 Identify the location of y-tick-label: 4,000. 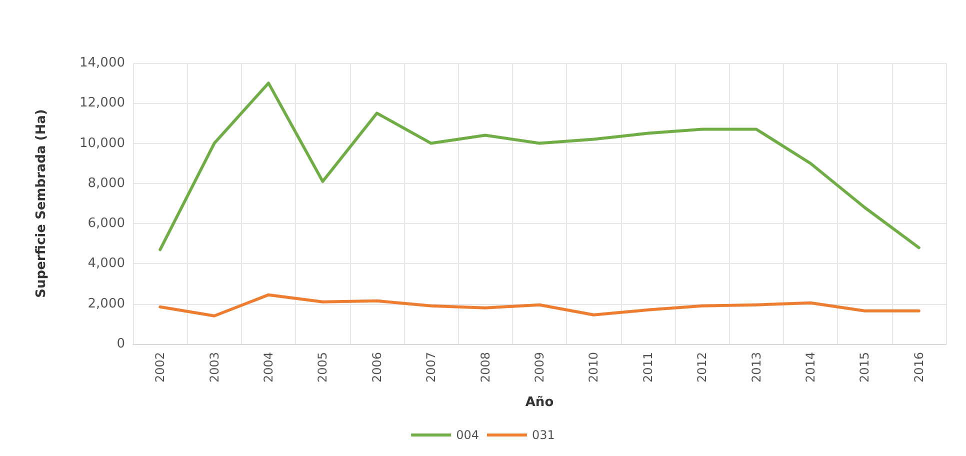
(106, 264).